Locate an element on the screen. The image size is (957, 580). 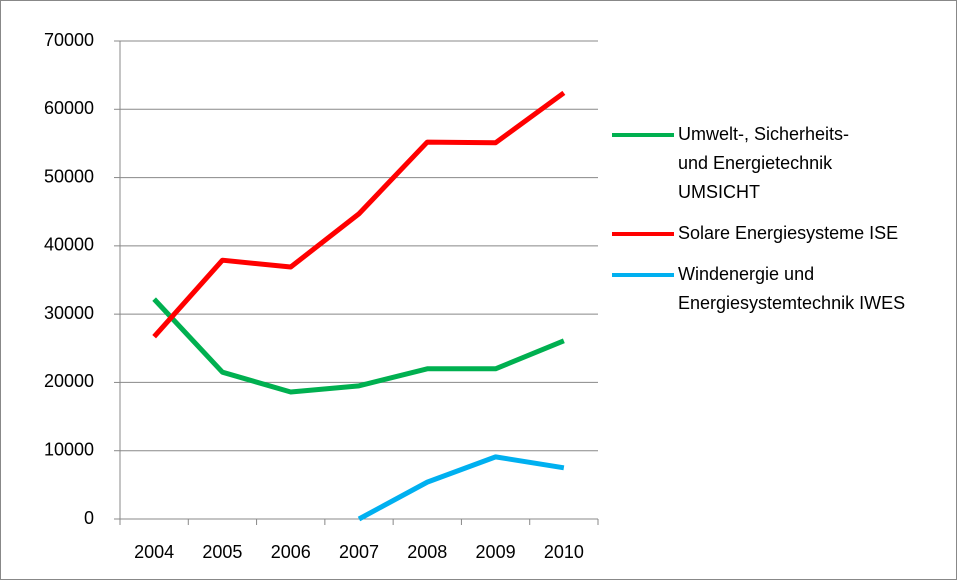
y-tick-label: 70000 is located at coordinates (69, 40).